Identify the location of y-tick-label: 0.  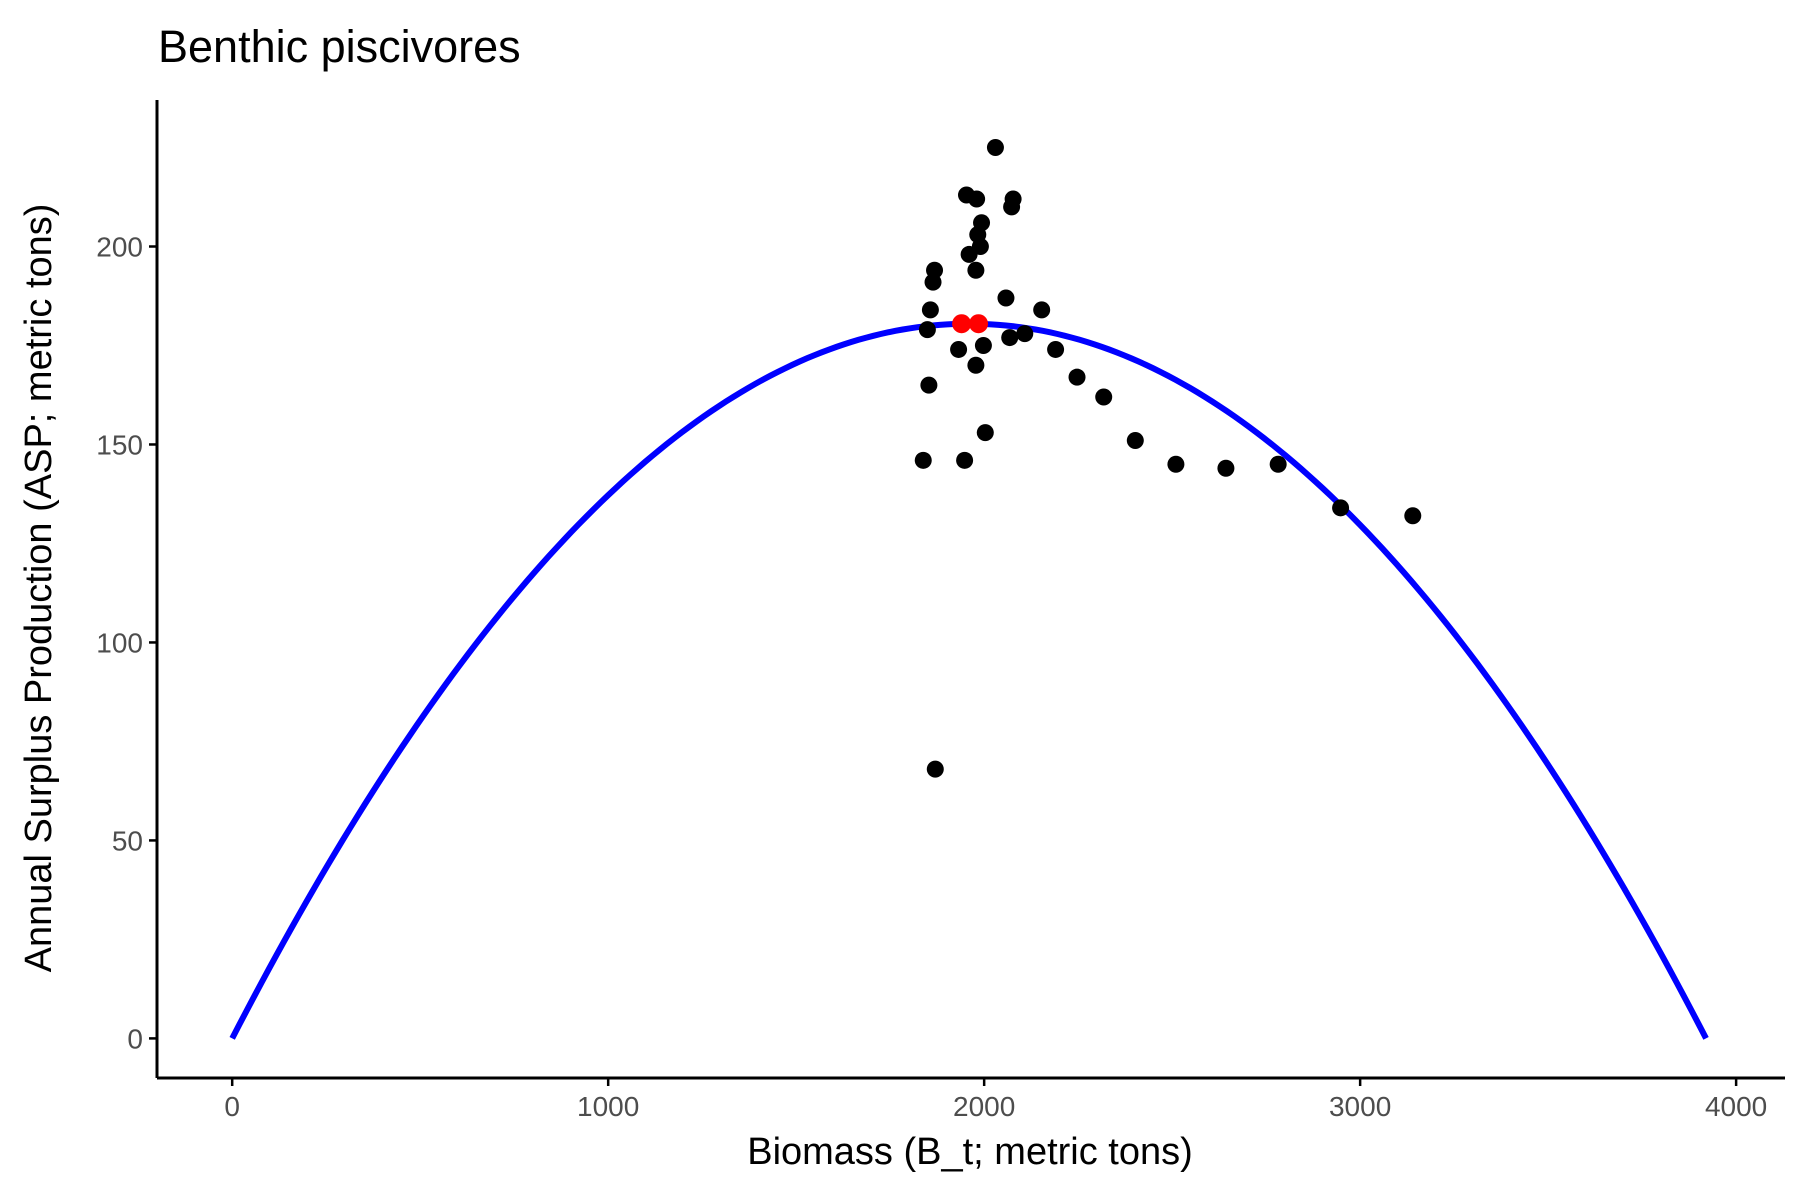
(135, 1038).